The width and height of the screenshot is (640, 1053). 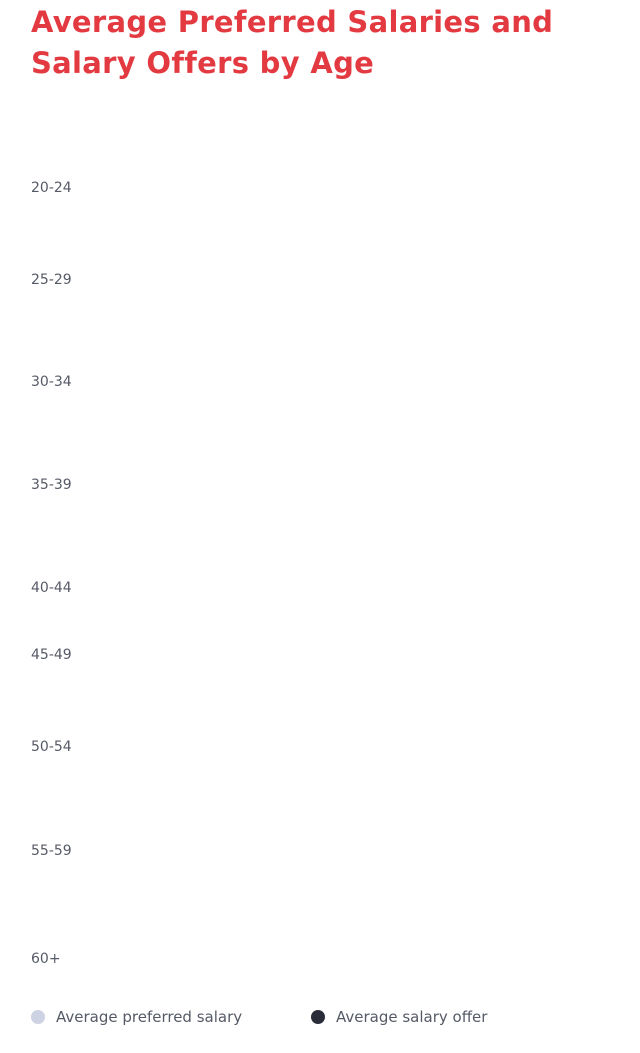 I want to click on legend-item-offer: Average salary offer, so click(x=399, y=1017).